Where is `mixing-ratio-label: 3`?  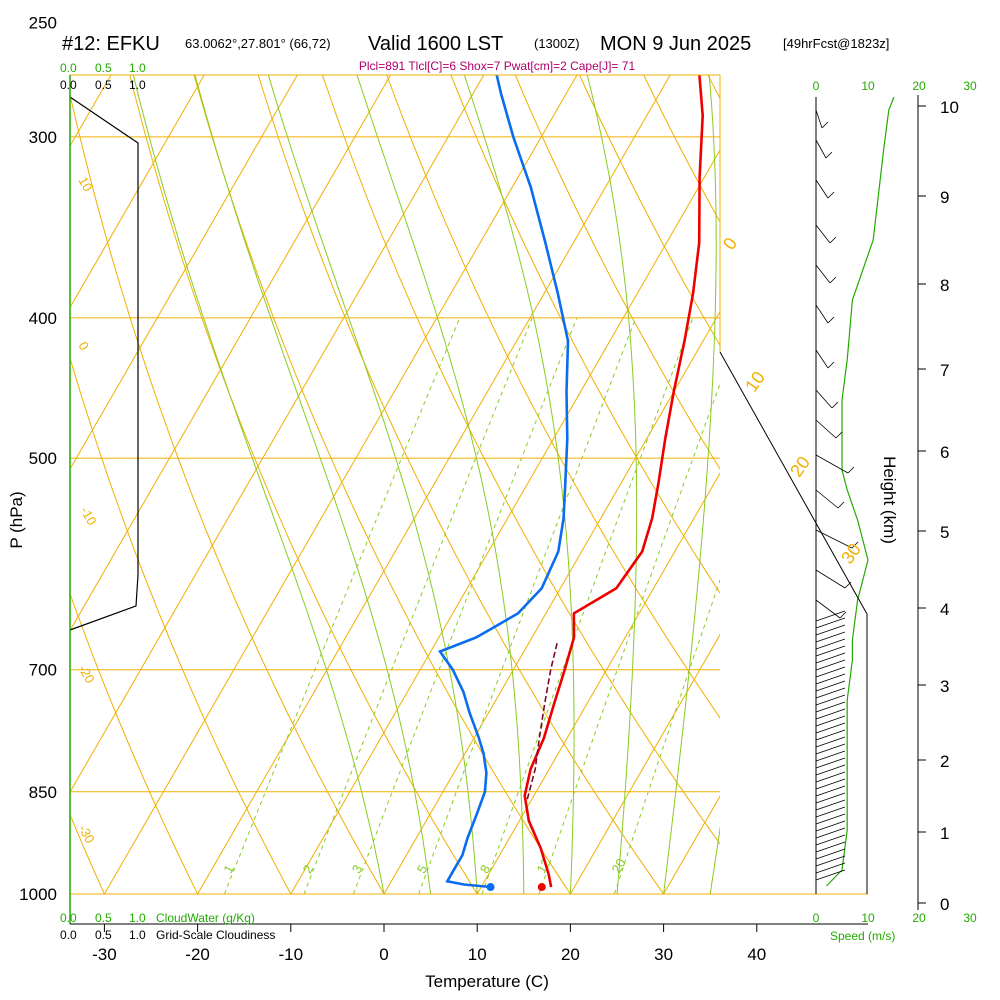 mixing-ratio-label: 3 is located at coordinates (357, 869).